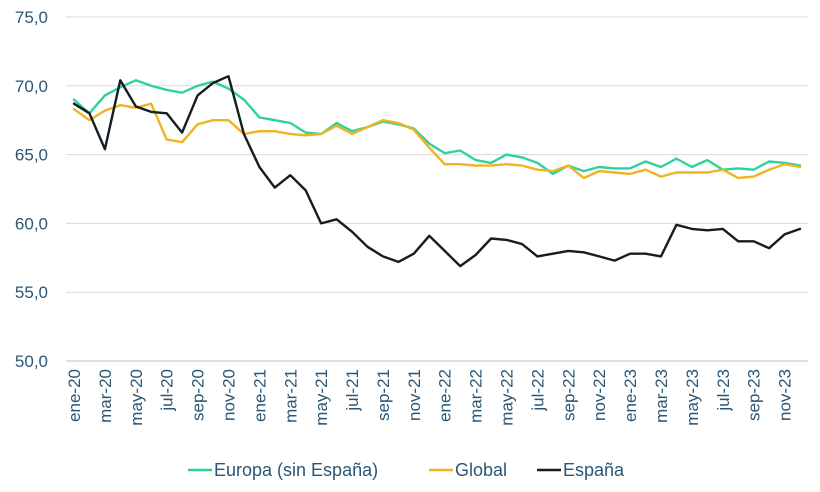 This screenshot has height=492, width=820. What do you see at coordinates (599, 395) in the screenshot?
I see `x-tick-label: nov-22` at bounding box center [599, 395].